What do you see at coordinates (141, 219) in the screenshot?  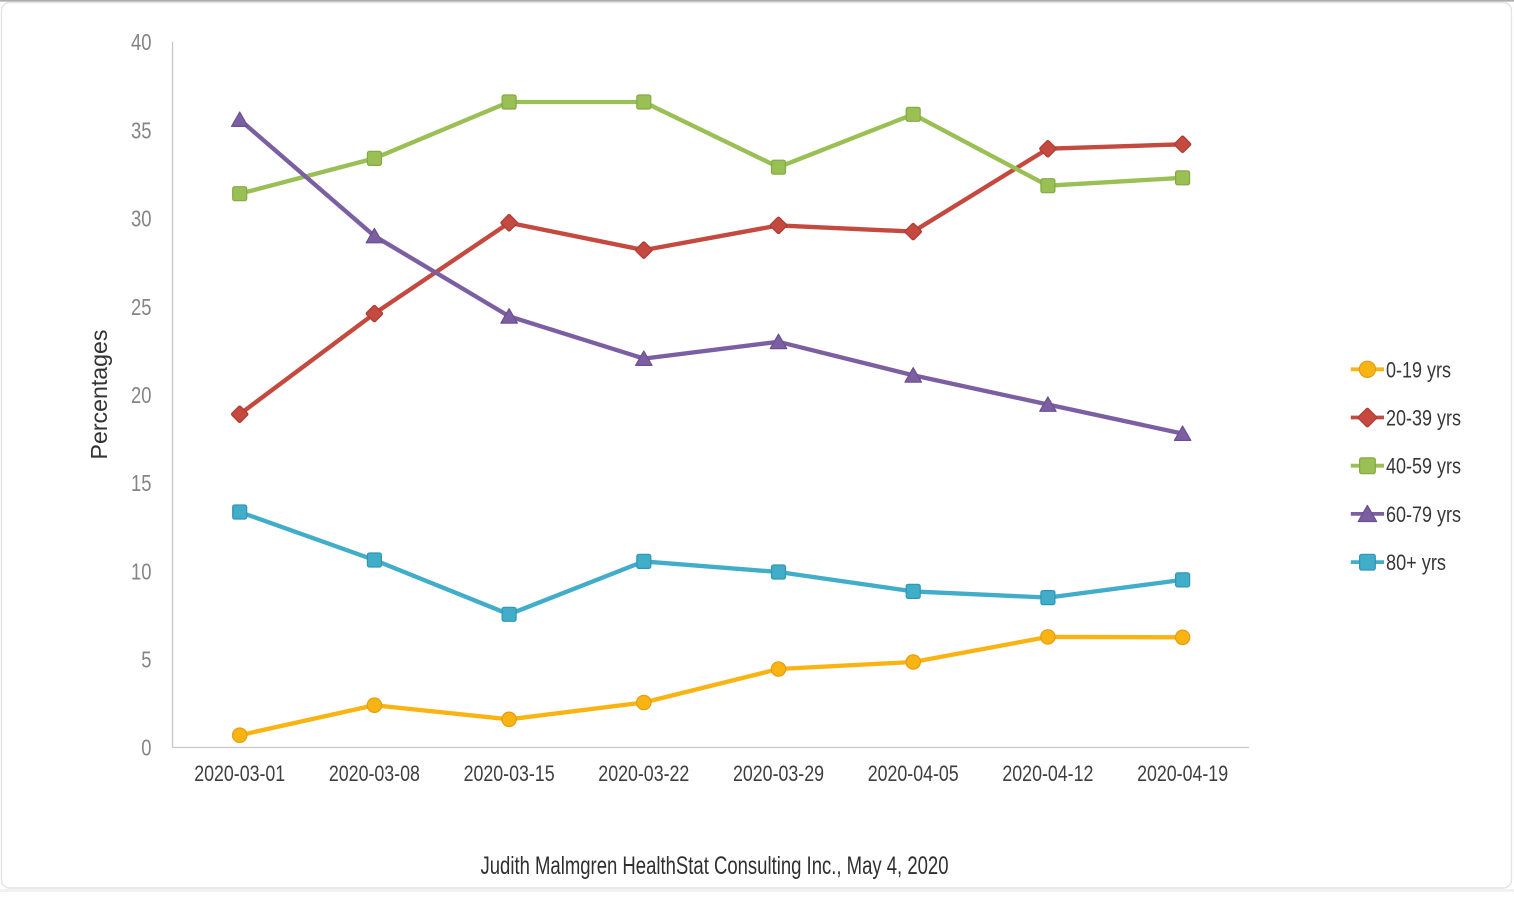 I see `svg-text: 30` at bounding box center [141, 219].